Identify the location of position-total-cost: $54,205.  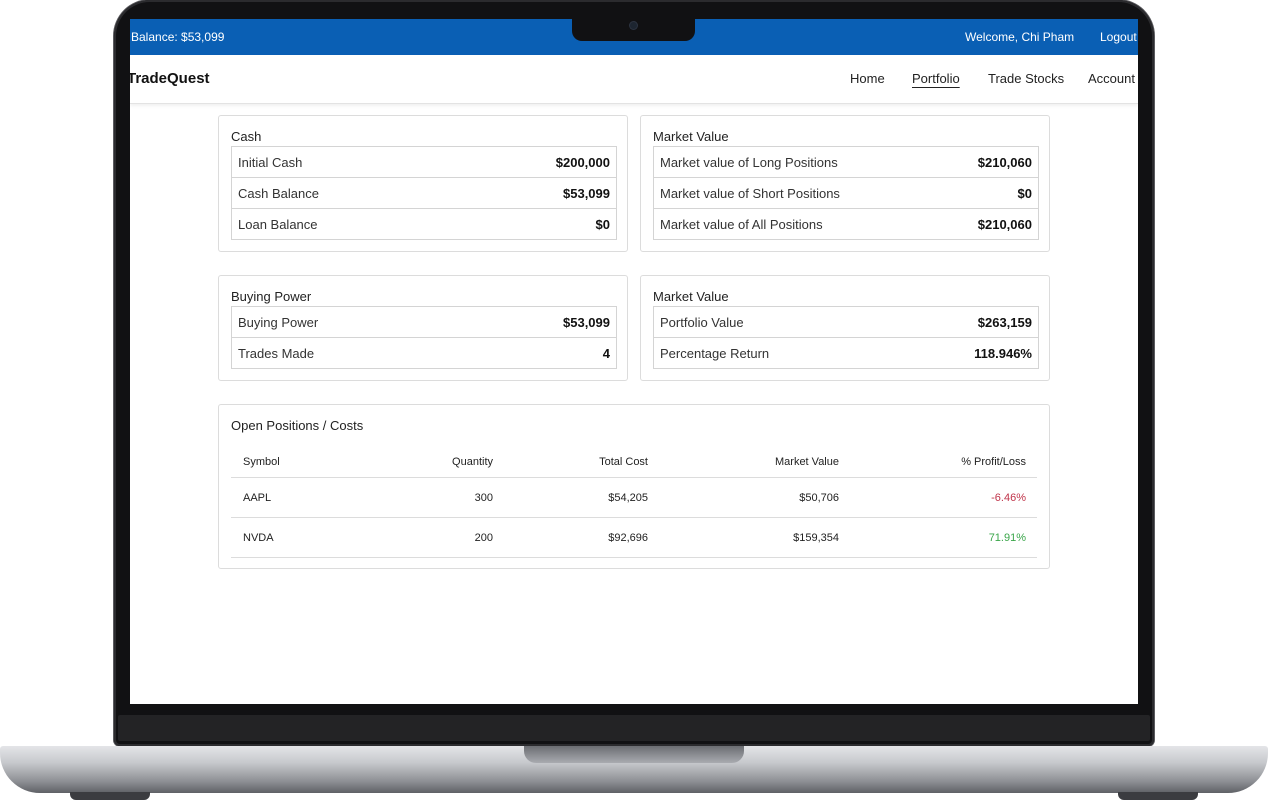
(628, 498).